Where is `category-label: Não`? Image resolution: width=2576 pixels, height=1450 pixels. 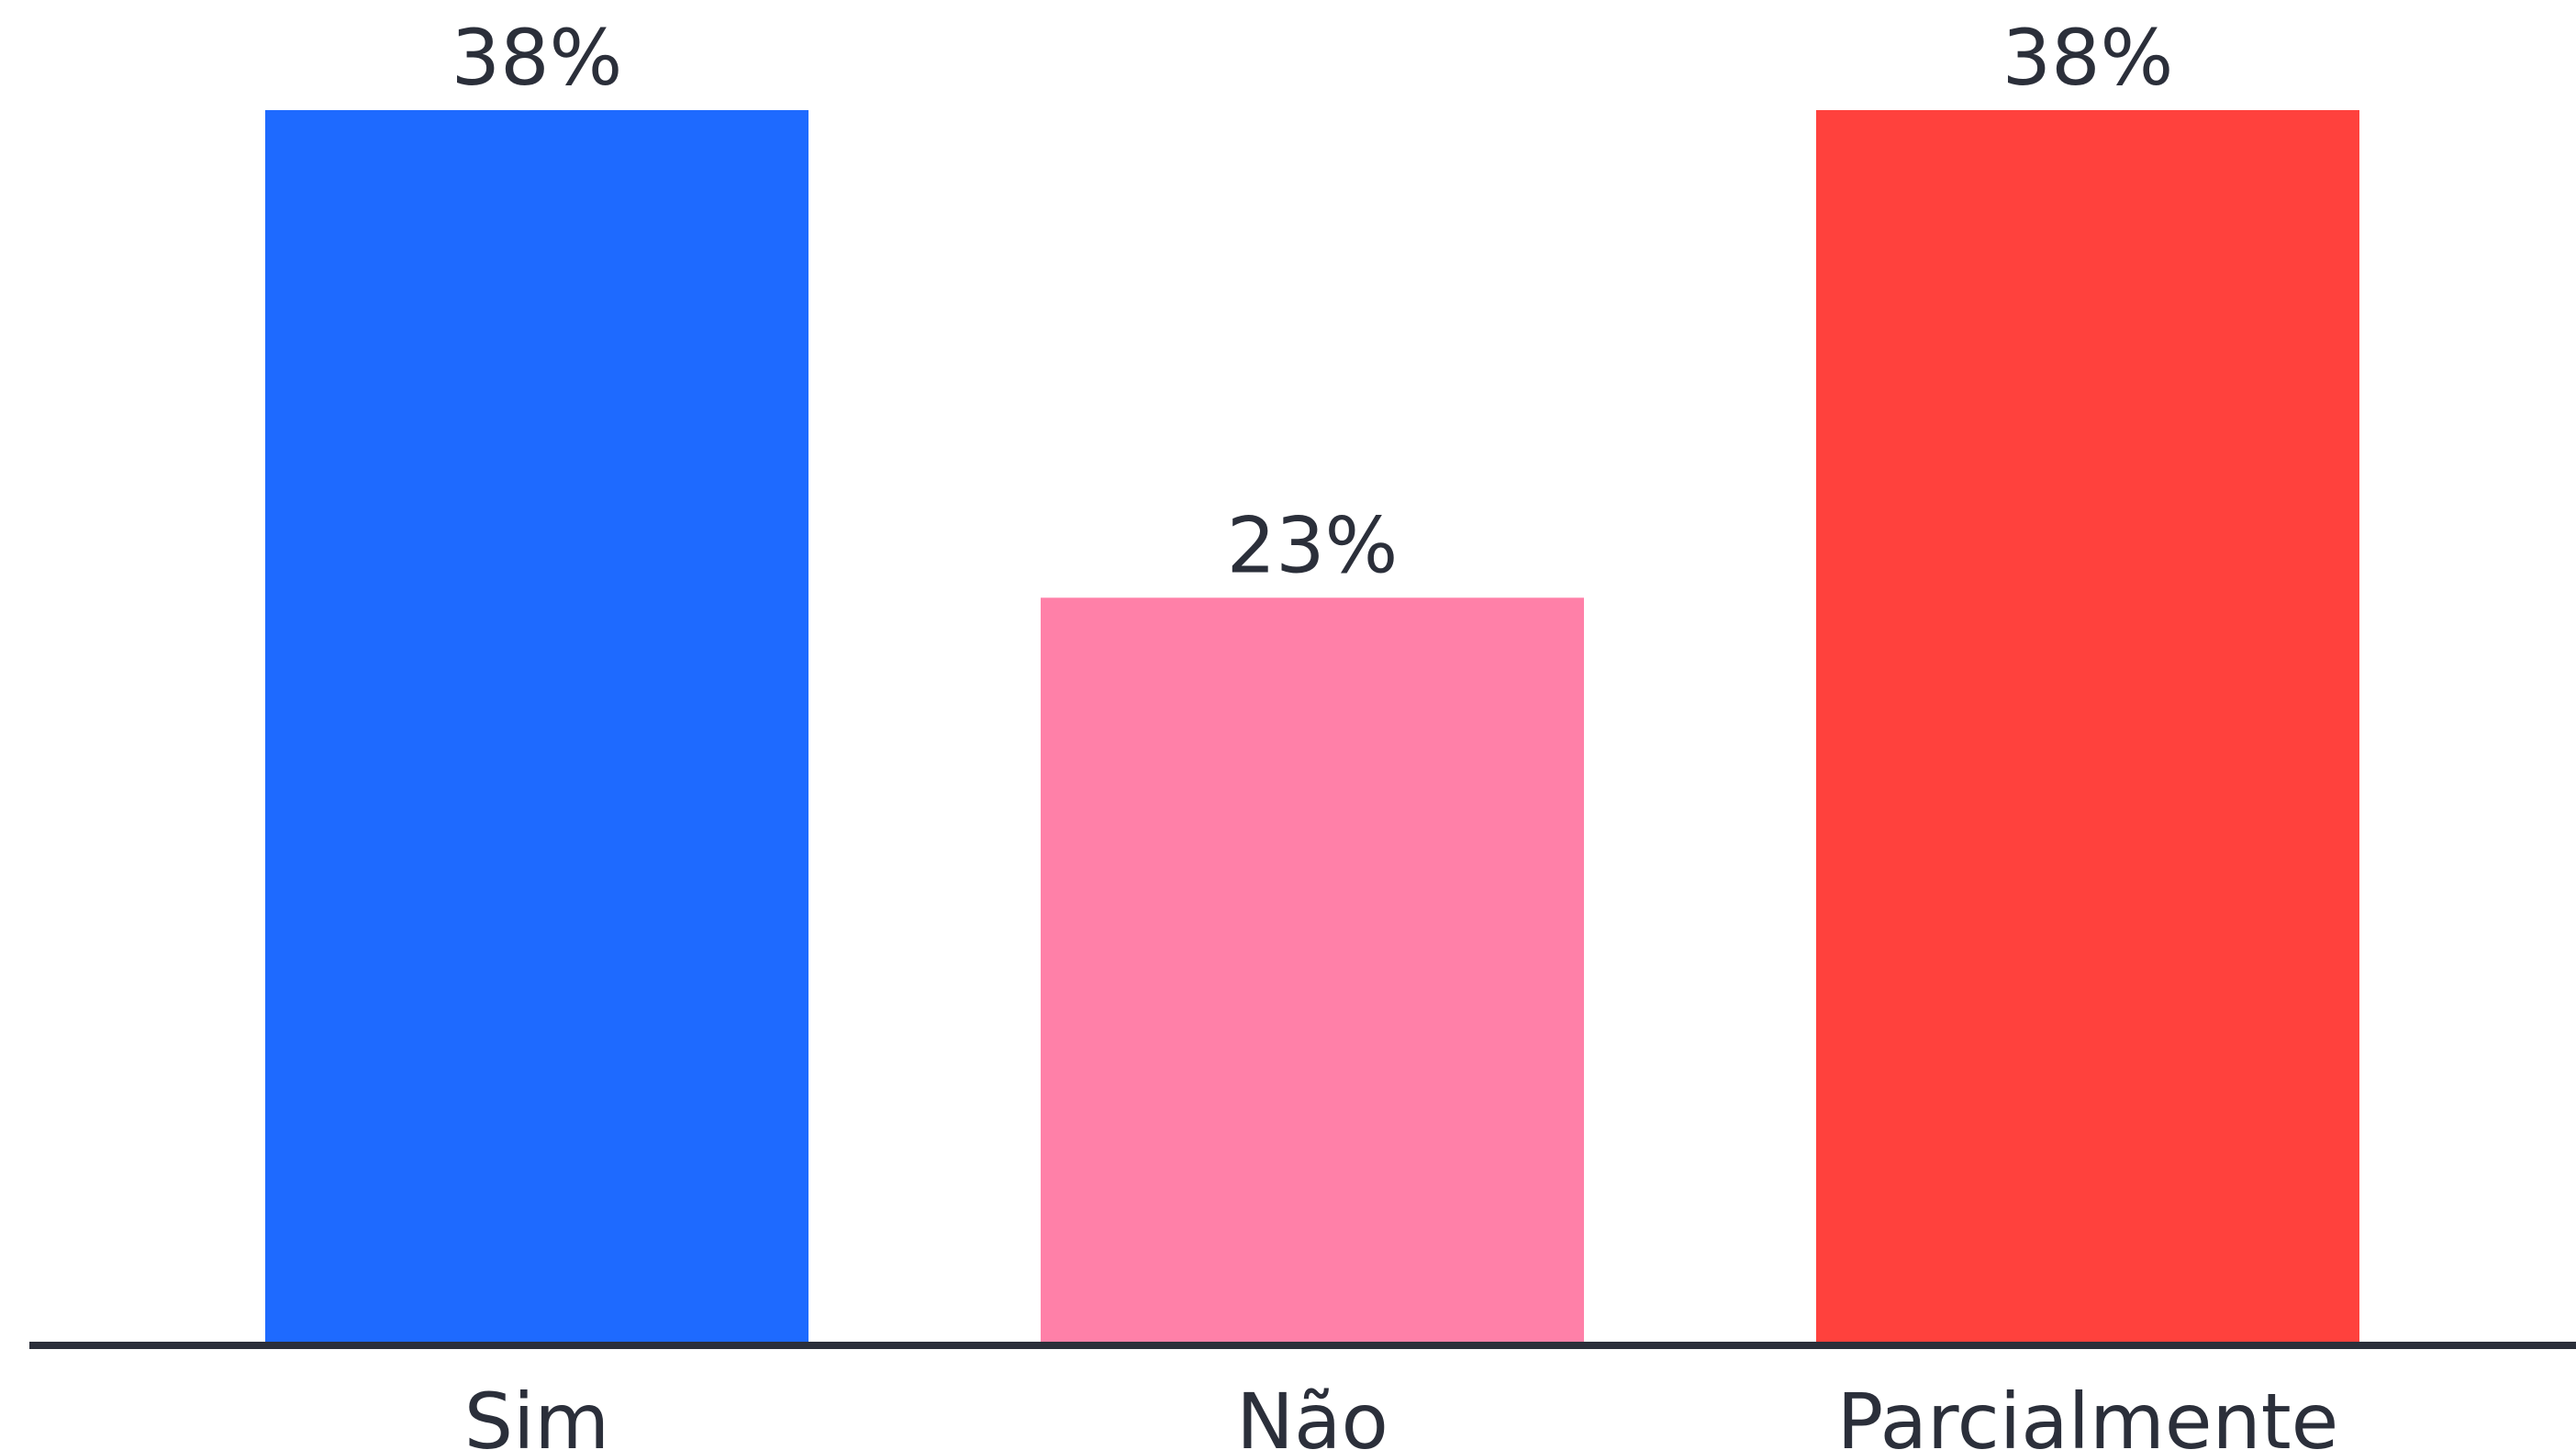 category-label: Não is located at coordinates (1312, 1413).